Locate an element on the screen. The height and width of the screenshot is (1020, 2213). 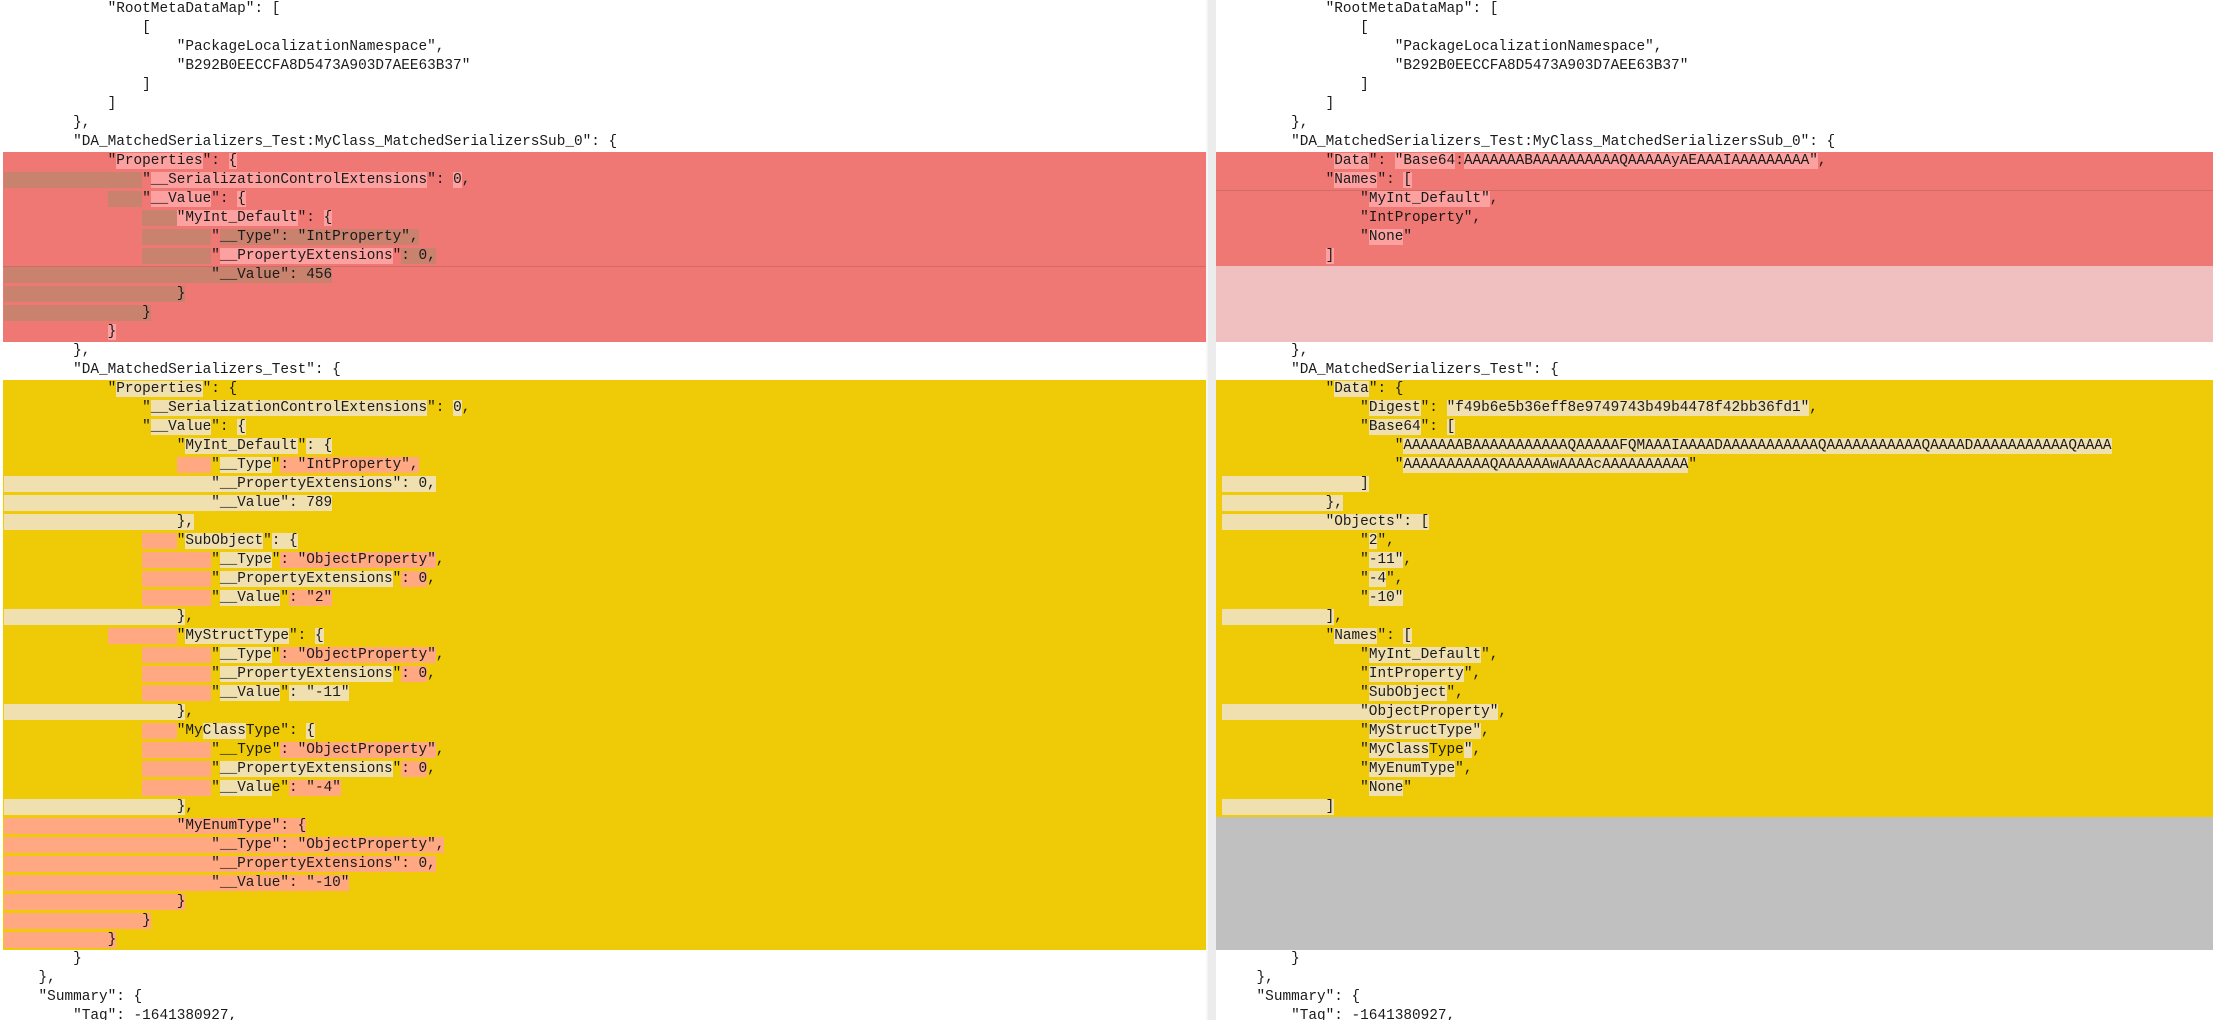
code-line: "MyClassType": { is located at coordinates (604, 731).